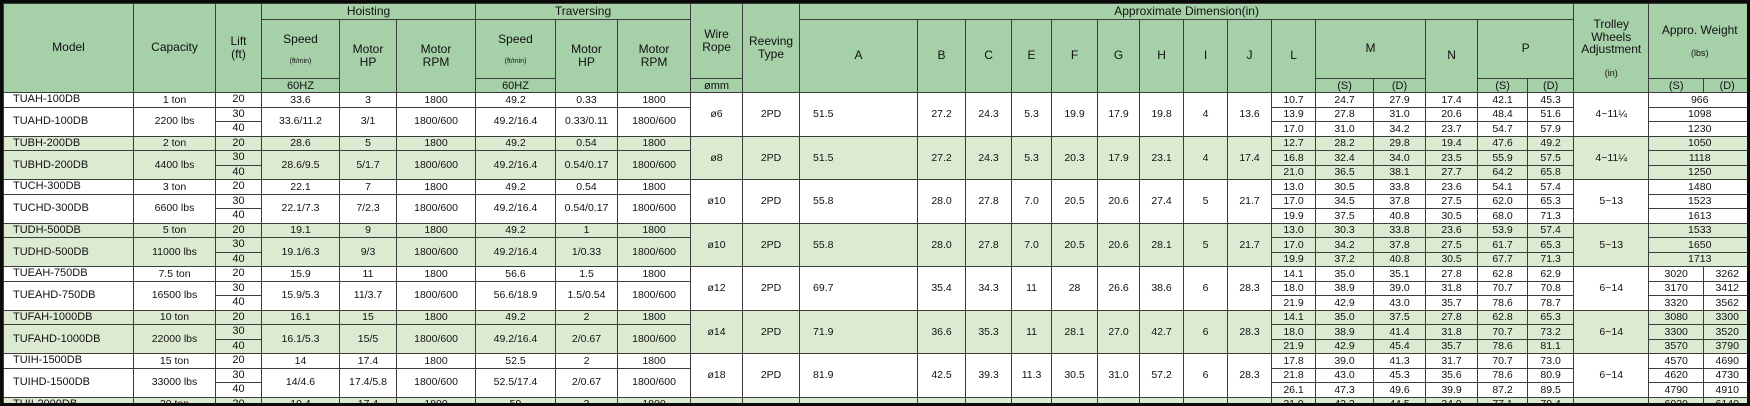  Describe the element at coordinates (1611, 73) in the screenshot. I see `trolley-header-unit: (in)` at that location.